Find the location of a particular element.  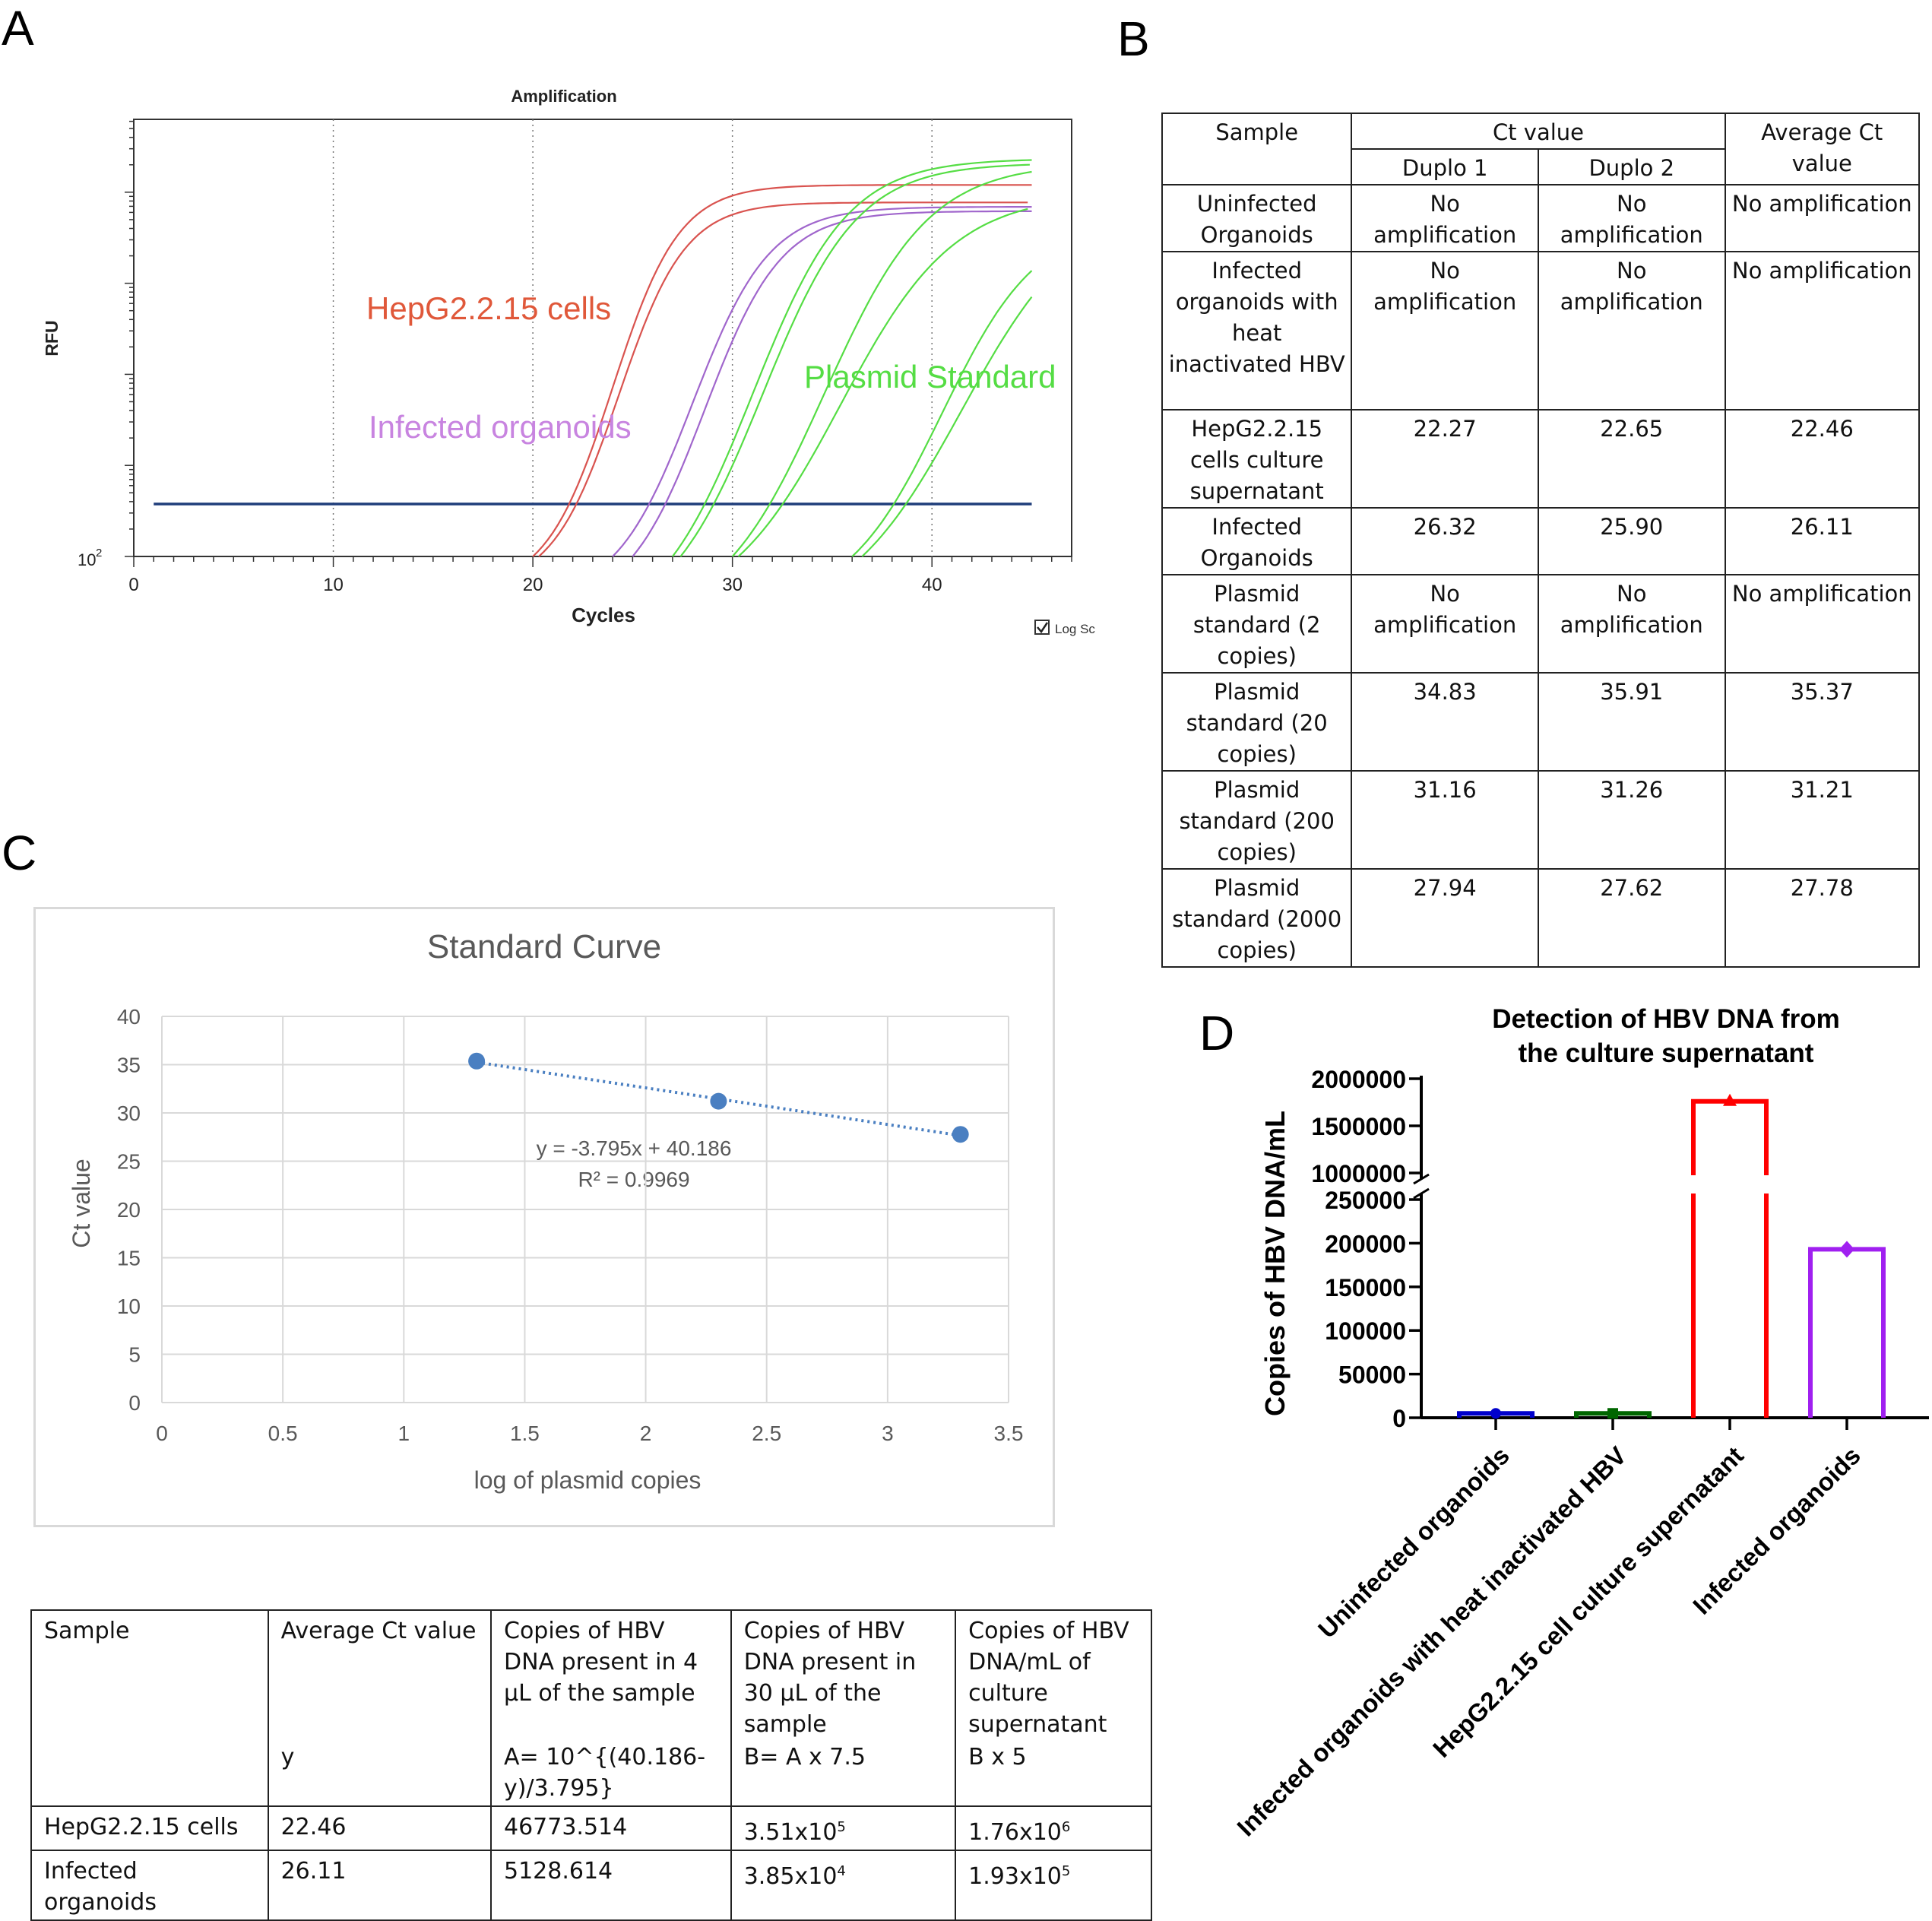

y-tick-label-exp: 2 is located at coordinates (99, 553).